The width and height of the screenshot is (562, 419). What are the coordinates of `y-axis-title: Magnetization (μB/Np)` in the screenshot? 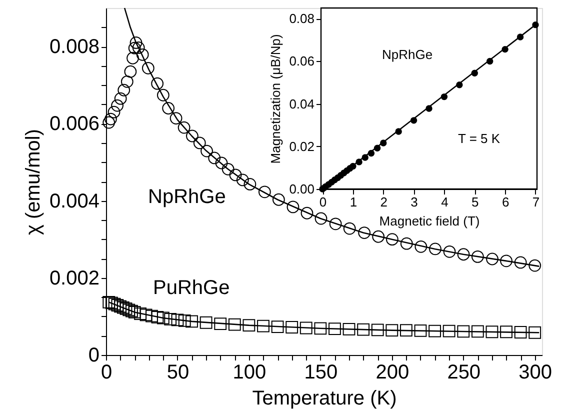 It's located at (276, 99).